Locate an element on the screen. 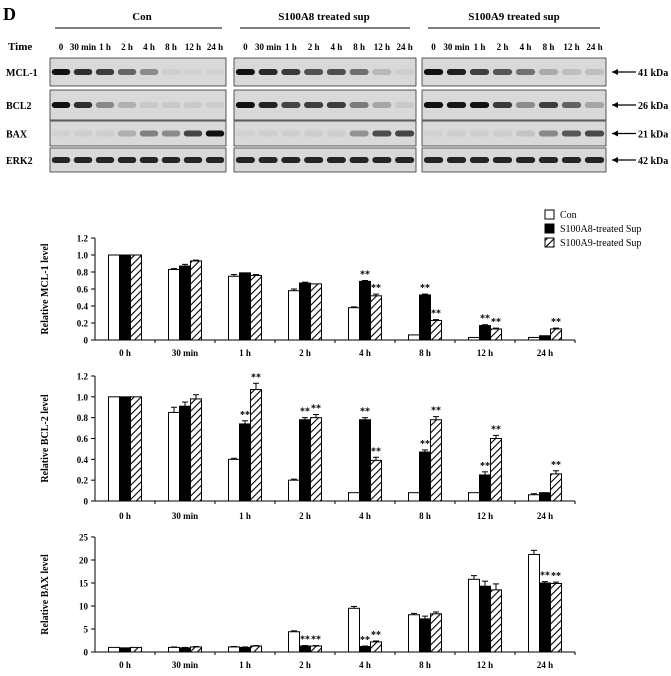 The width and height of the screenshot is (671, 676). time-point-label: 1 h is located at coordinates (105, 47).